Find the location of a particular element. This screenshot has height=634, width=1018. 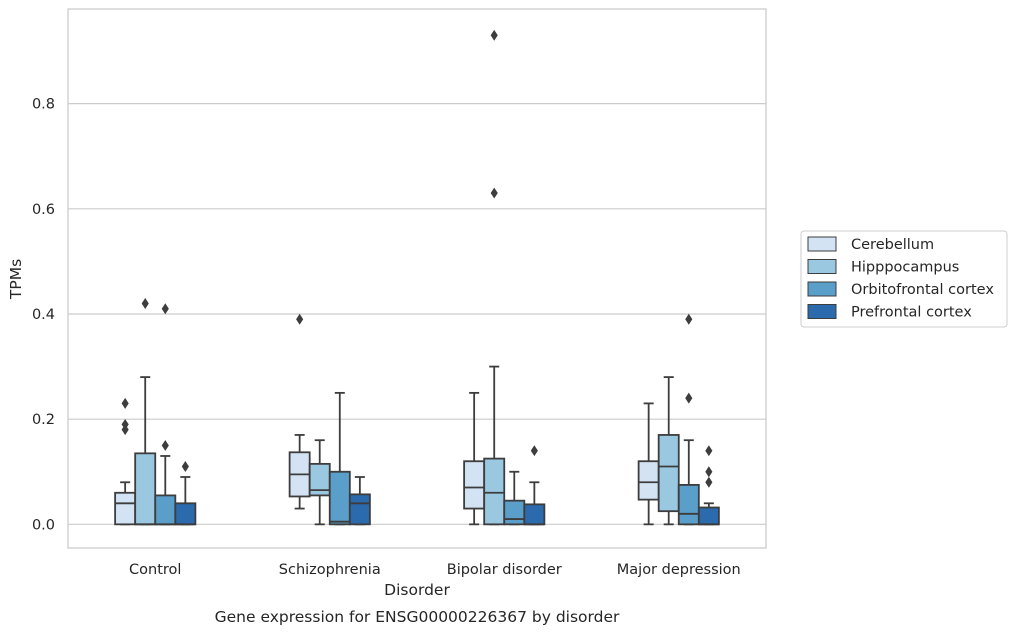

y-tick-label: 0.4 is located at coordinates (43, 315).